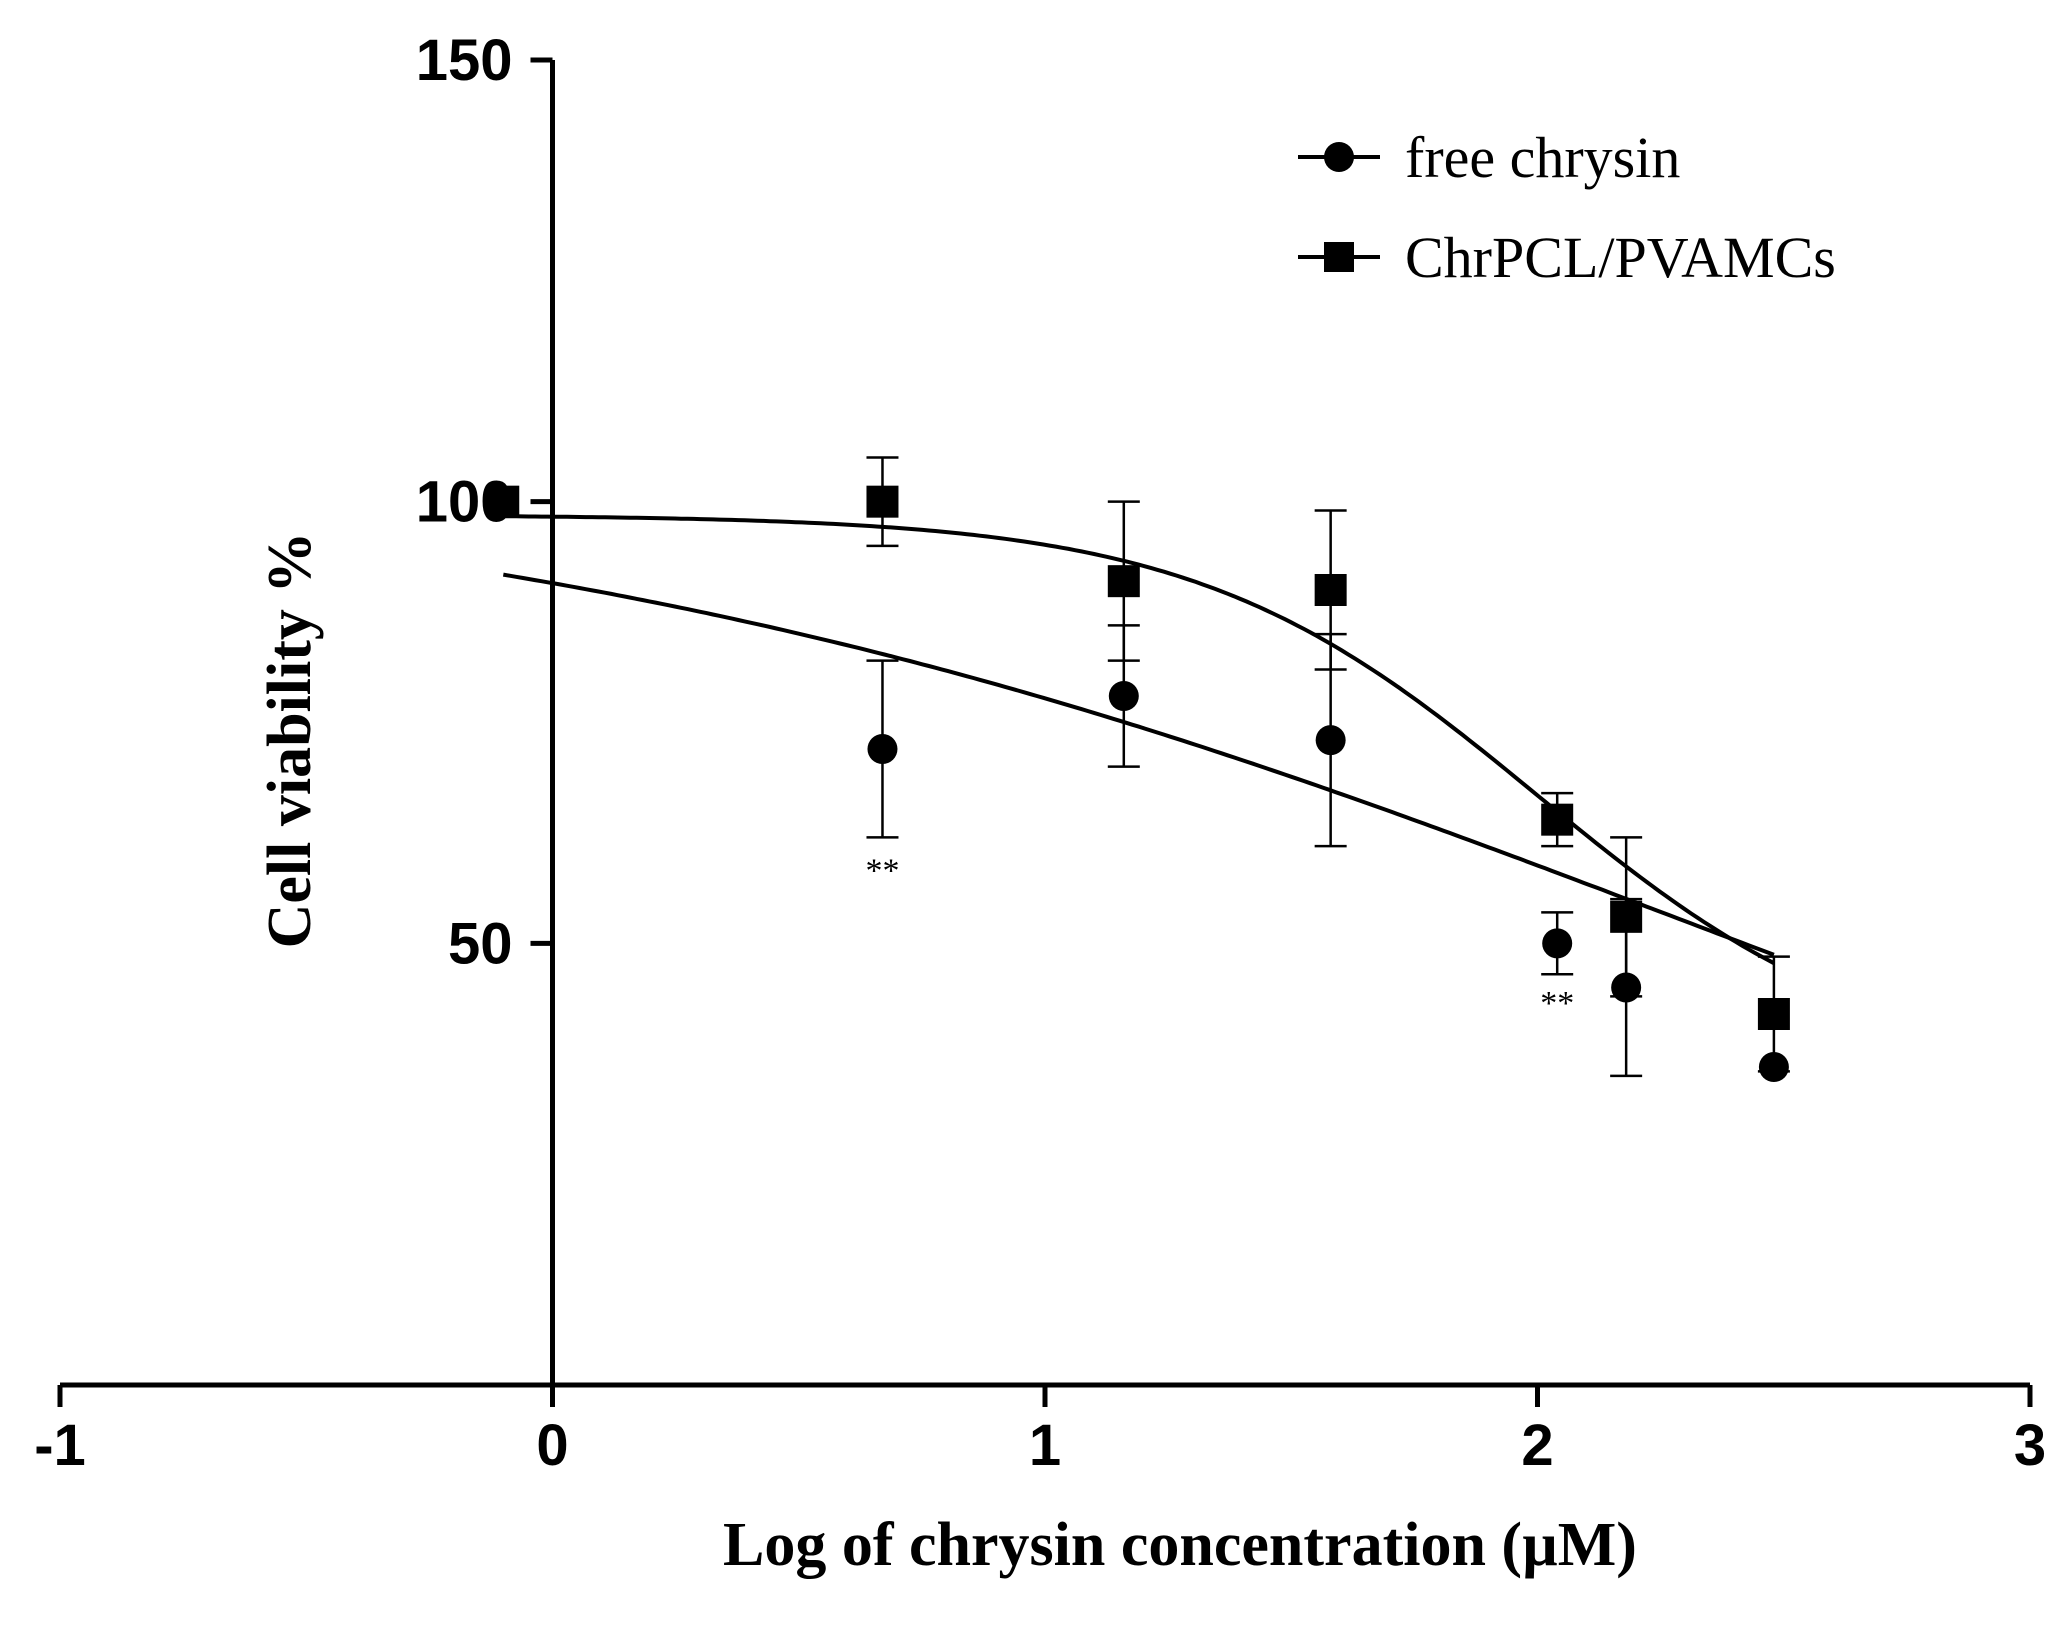 This screenshot has width=2064, height=1641. What do you see at coordinates (1138, 764) in the screenshot?
I see `fit-curve-free-chrysin` at bounding box center [1138, 764].